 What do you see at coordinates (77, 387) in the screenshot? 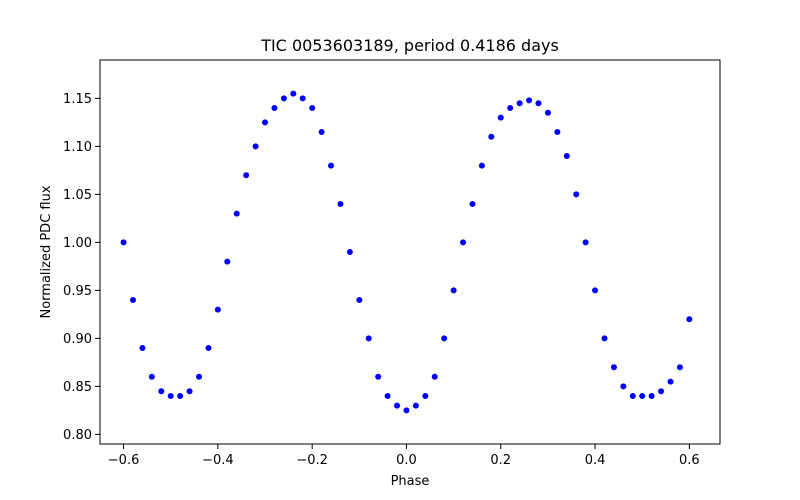
I see `y-tick-label: 0.85` at bounding box center [77, 387].